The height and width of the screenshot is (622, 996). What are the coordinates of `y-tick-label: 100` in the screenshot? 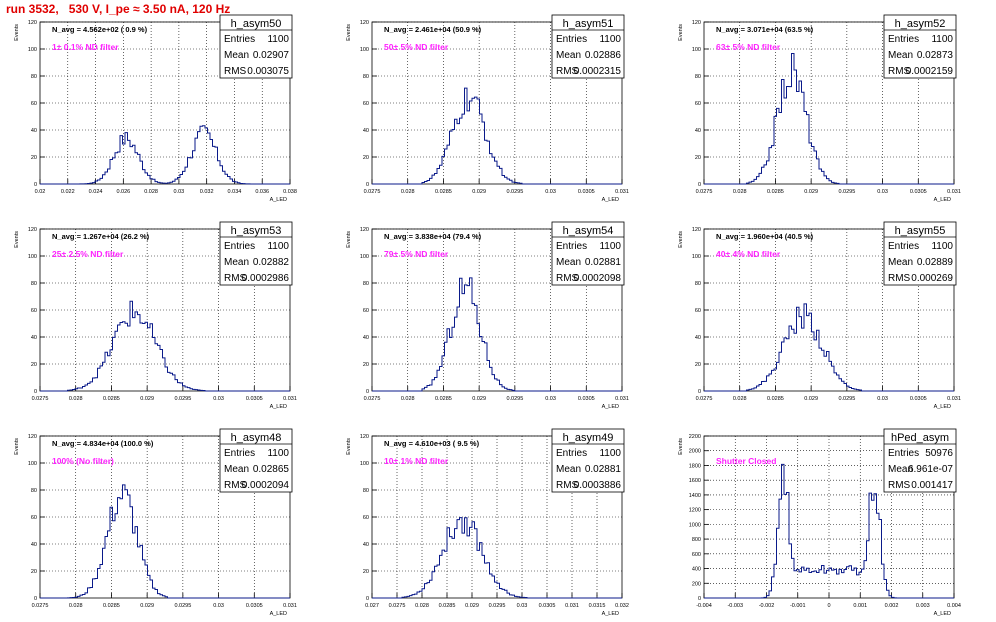 It's located at (364, 464).